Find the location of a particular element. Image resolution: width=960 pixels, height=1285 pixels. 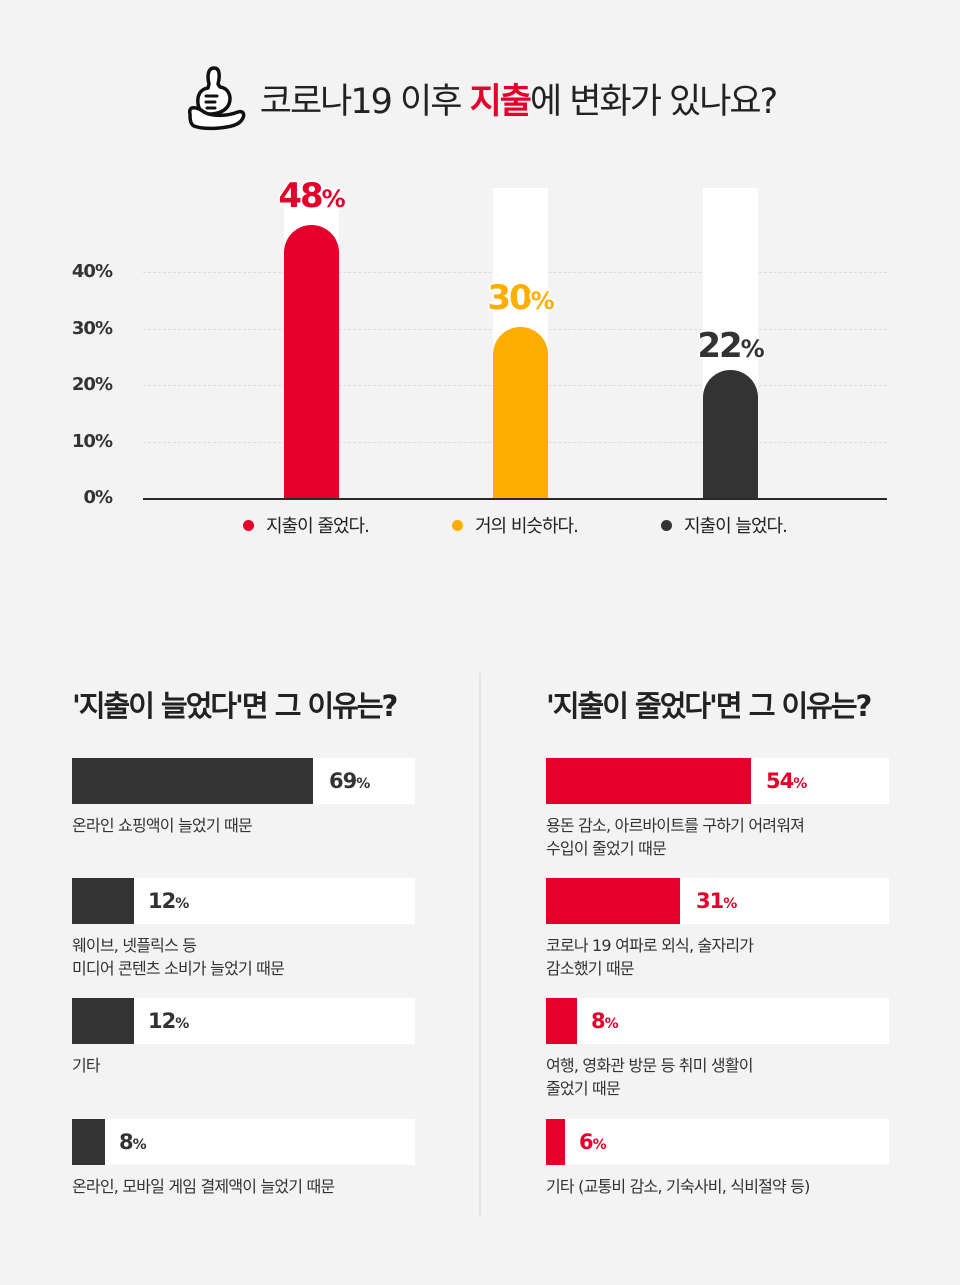

reason-bar-track: 69% is located at coordinates (243, 781).